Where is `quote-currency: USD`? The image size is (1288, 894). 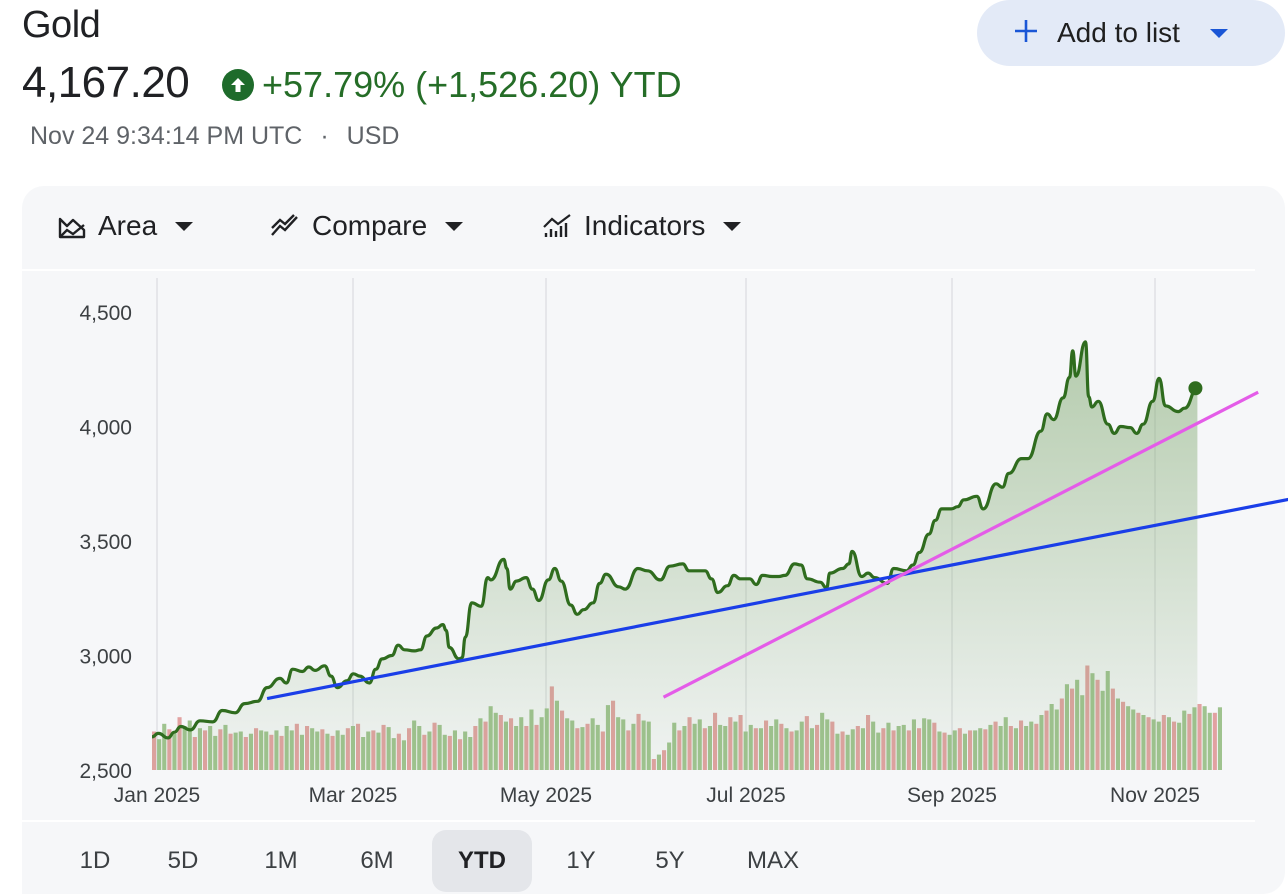
quote-currency: USD is located at coordinates (373, 136).